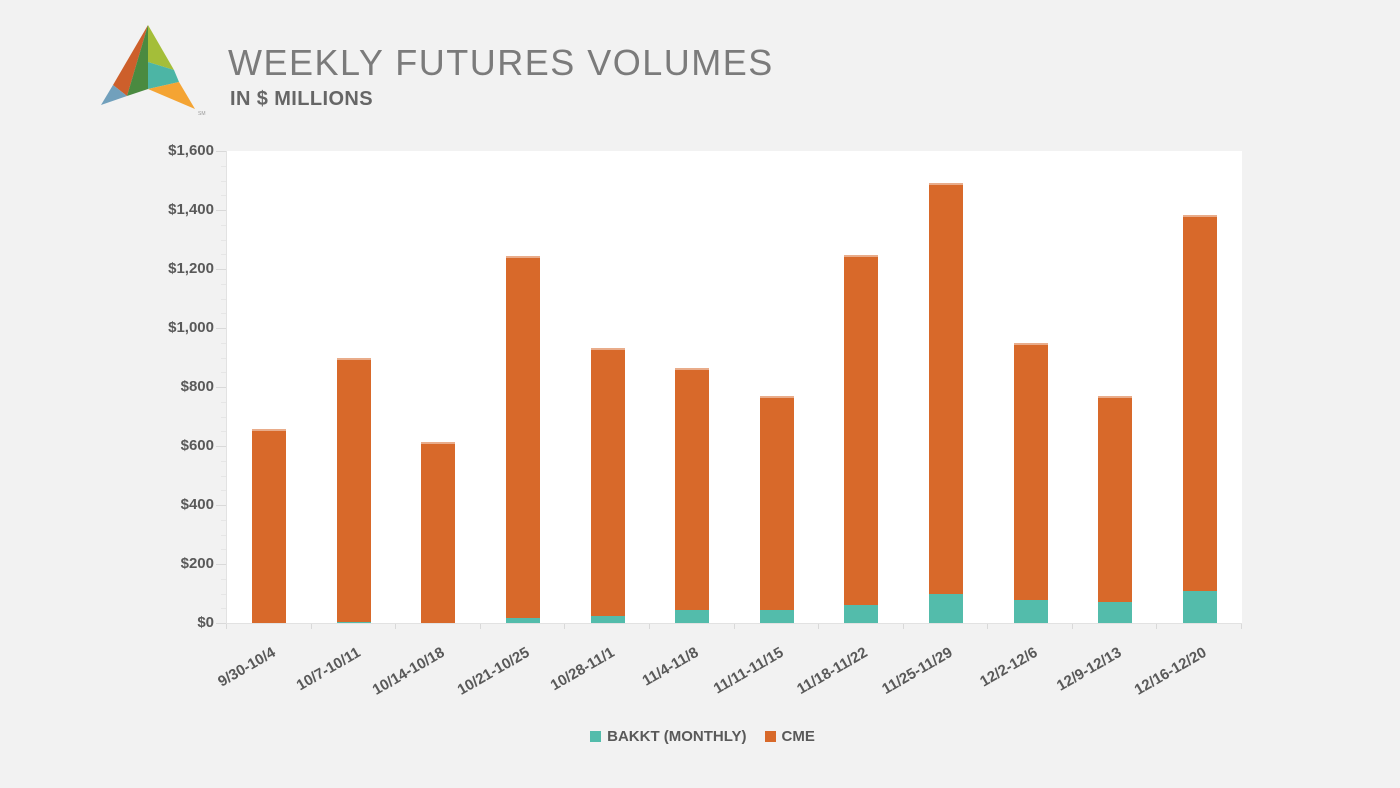  What do you see at coordinates (114, 95) in the screenshot?
I see `logo-blue-facet` at bounding box center [114, 95].